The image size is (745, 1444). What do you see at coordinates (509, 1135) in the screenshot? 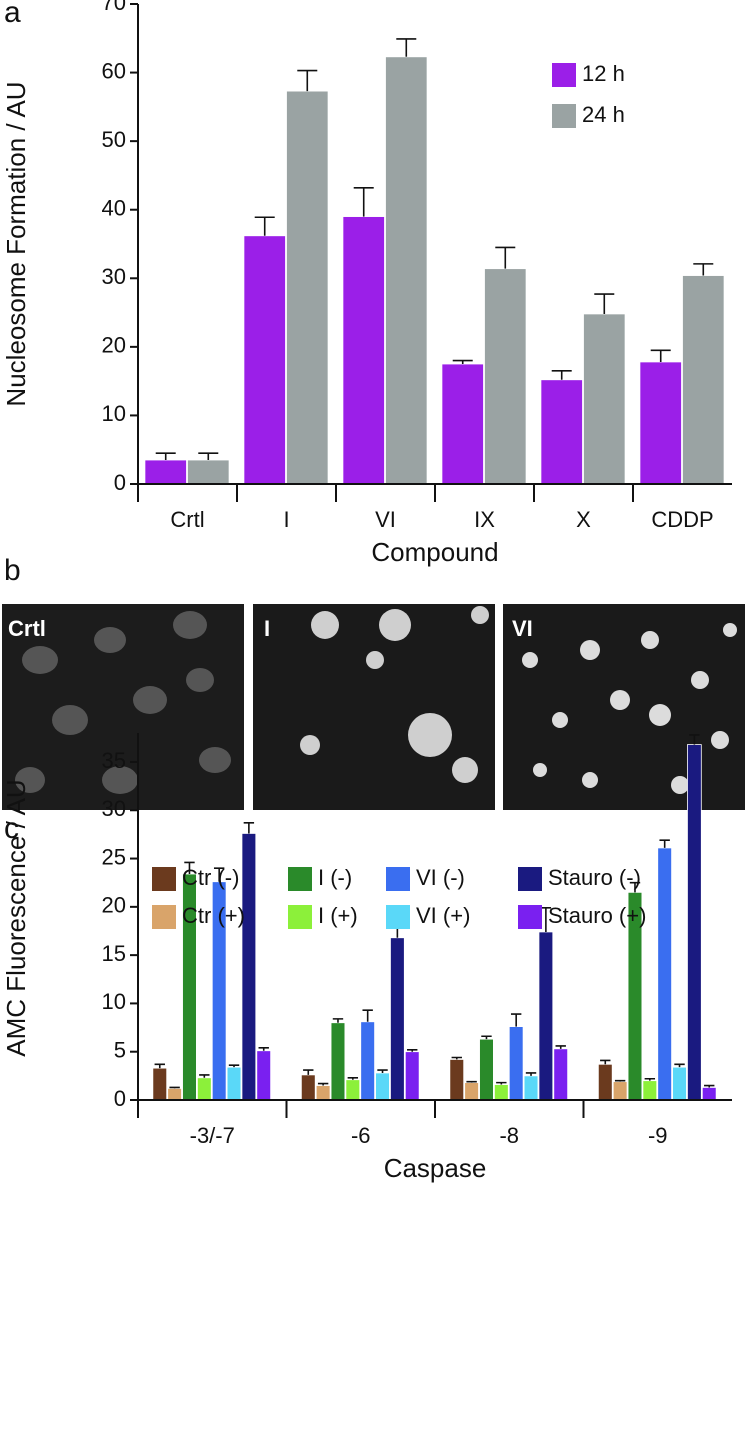
I see `x-tick-label: -8` at bounding box center [509, 1135].